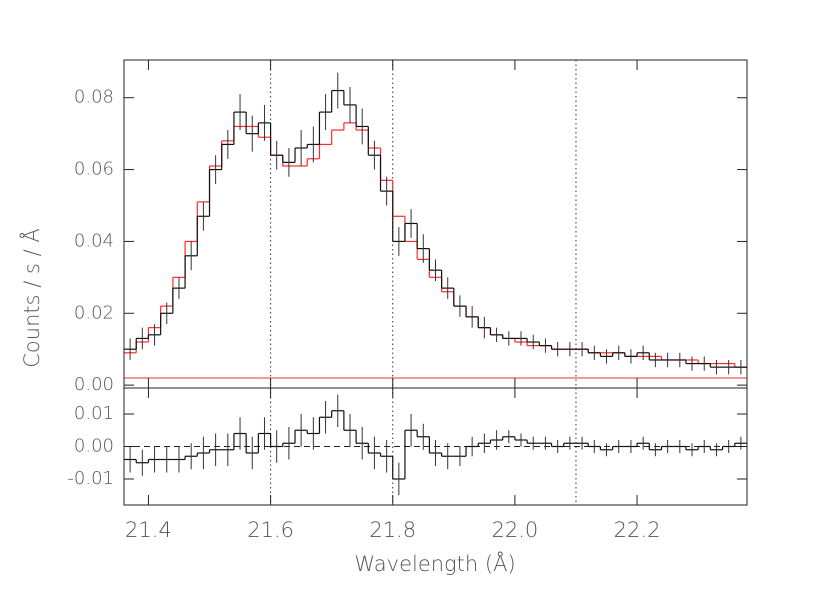 The image size is (830, 593). Describe the element at coordinates (94, 97) in the screenshot. I see `y-tick-label: 0.08` at that location.